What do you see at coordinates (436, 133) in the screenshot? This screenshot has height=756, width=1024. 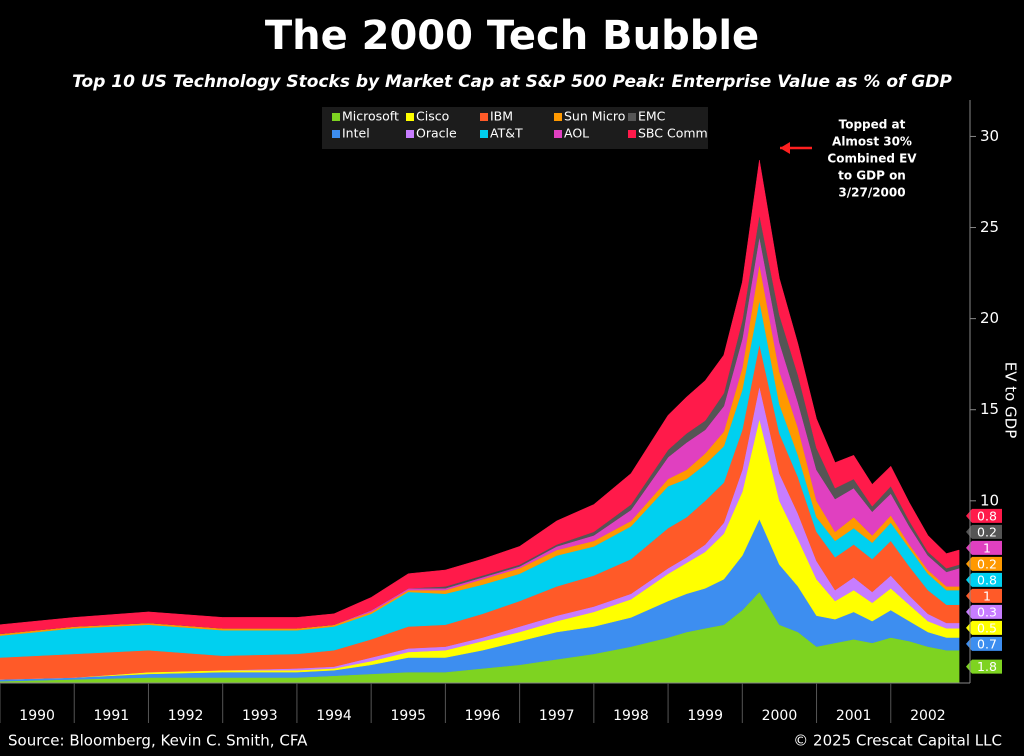 I see `legend-label: Oracle` at bounding box center [436, 133].